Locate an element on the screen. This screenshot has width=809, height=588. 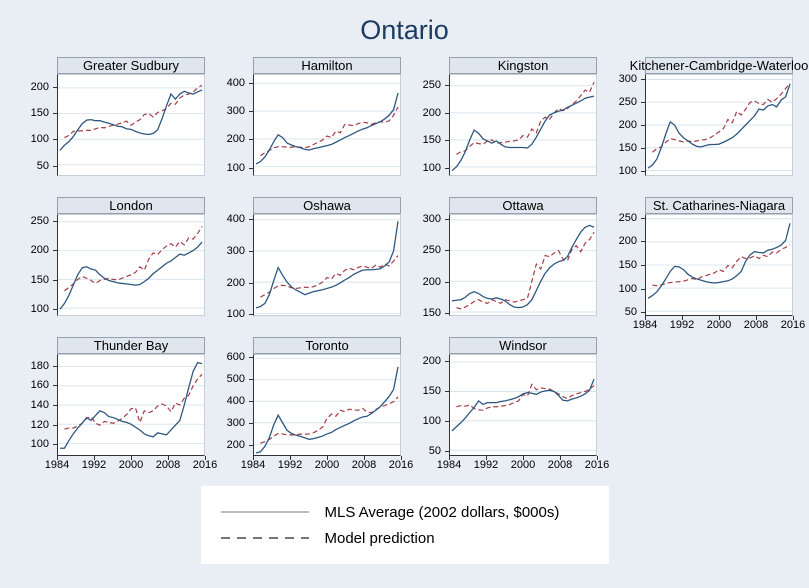
panel-body: 100 150 200 250 is located at coordinates (502, 125).